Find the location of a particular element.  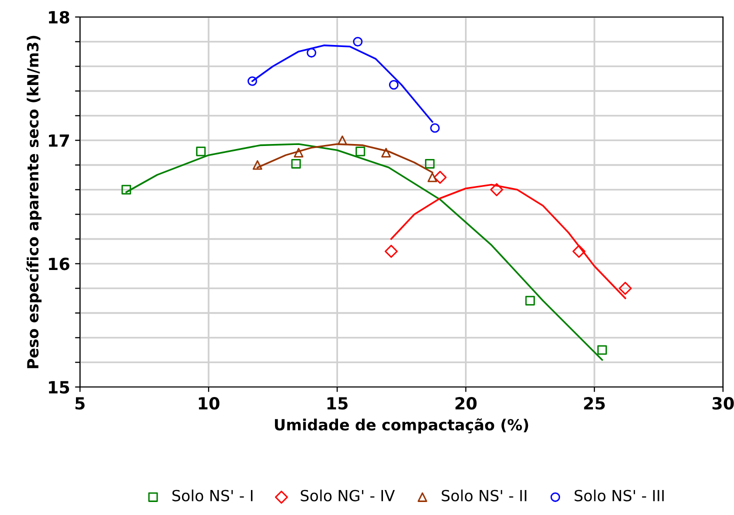

y-tick-label: 15 is located at coordinates (59, 387).